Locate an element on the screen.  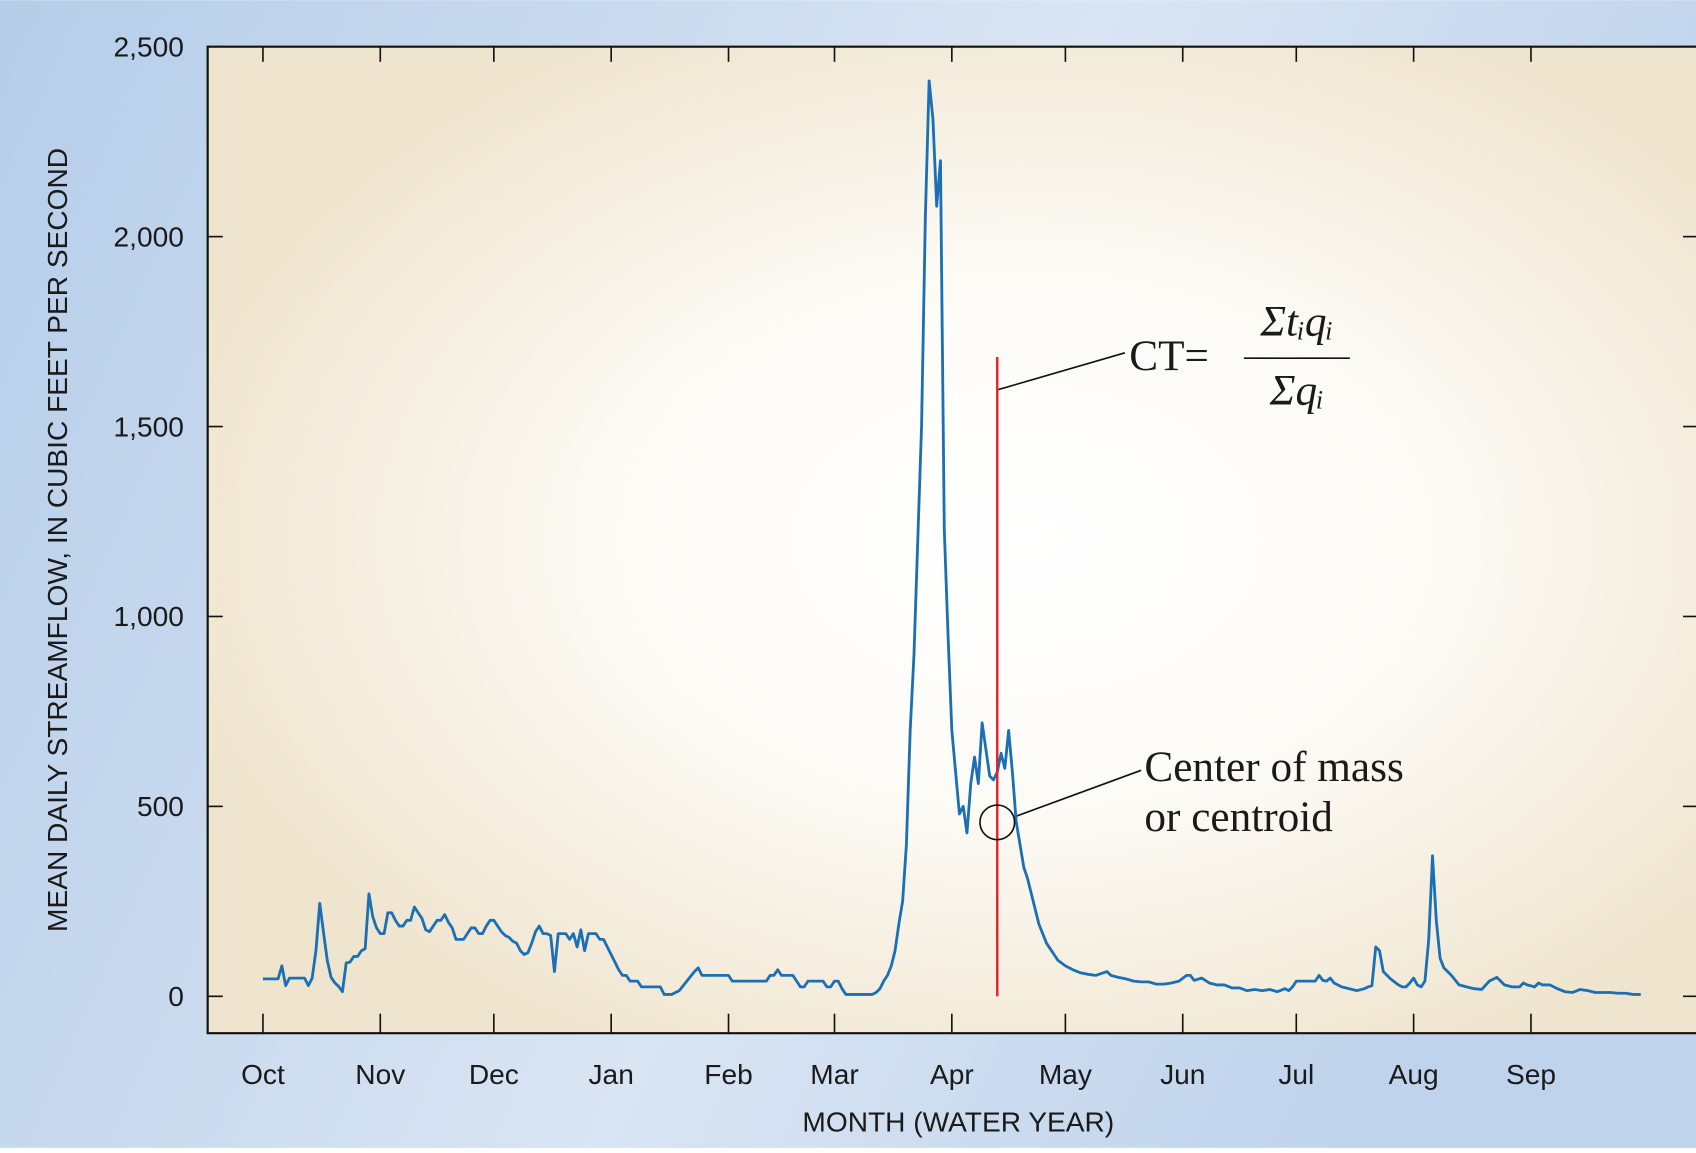
x-tick-label: Sep is located at coordinates (1531, 1074).